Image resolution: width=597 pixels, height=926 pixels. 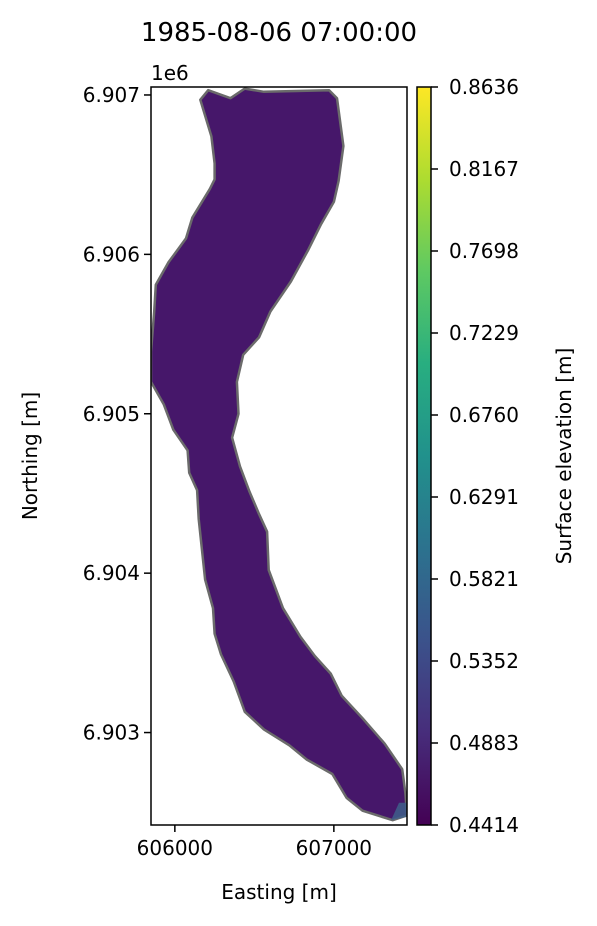 What do you see at coordinates (484, 497) in the screenshot?
I see `colorbar-tick-label: 0.6291` at bounding box center [484, 497].